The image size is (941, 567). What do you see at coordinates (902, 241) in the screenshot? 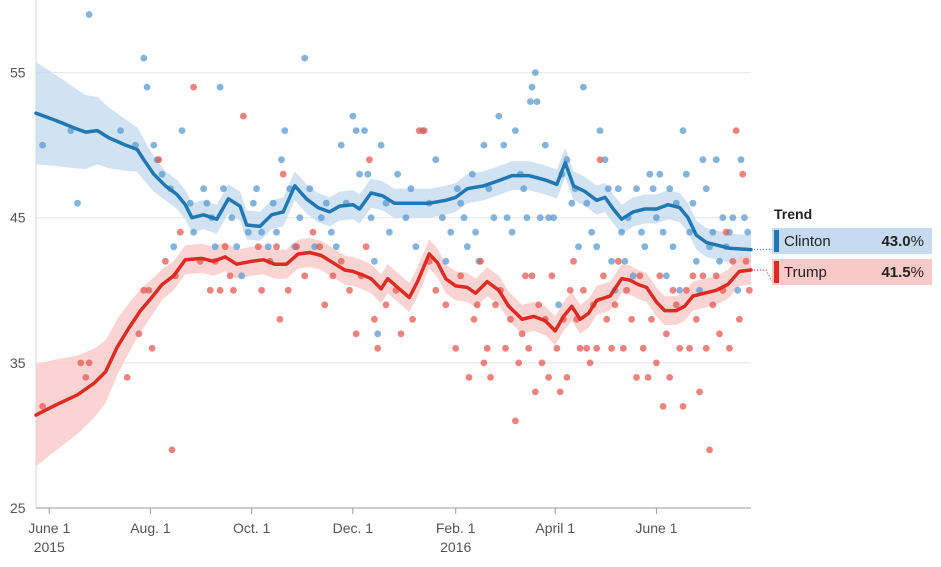
I see `legend-value-clinton: 43.0%` at bounding box center [902, 241].